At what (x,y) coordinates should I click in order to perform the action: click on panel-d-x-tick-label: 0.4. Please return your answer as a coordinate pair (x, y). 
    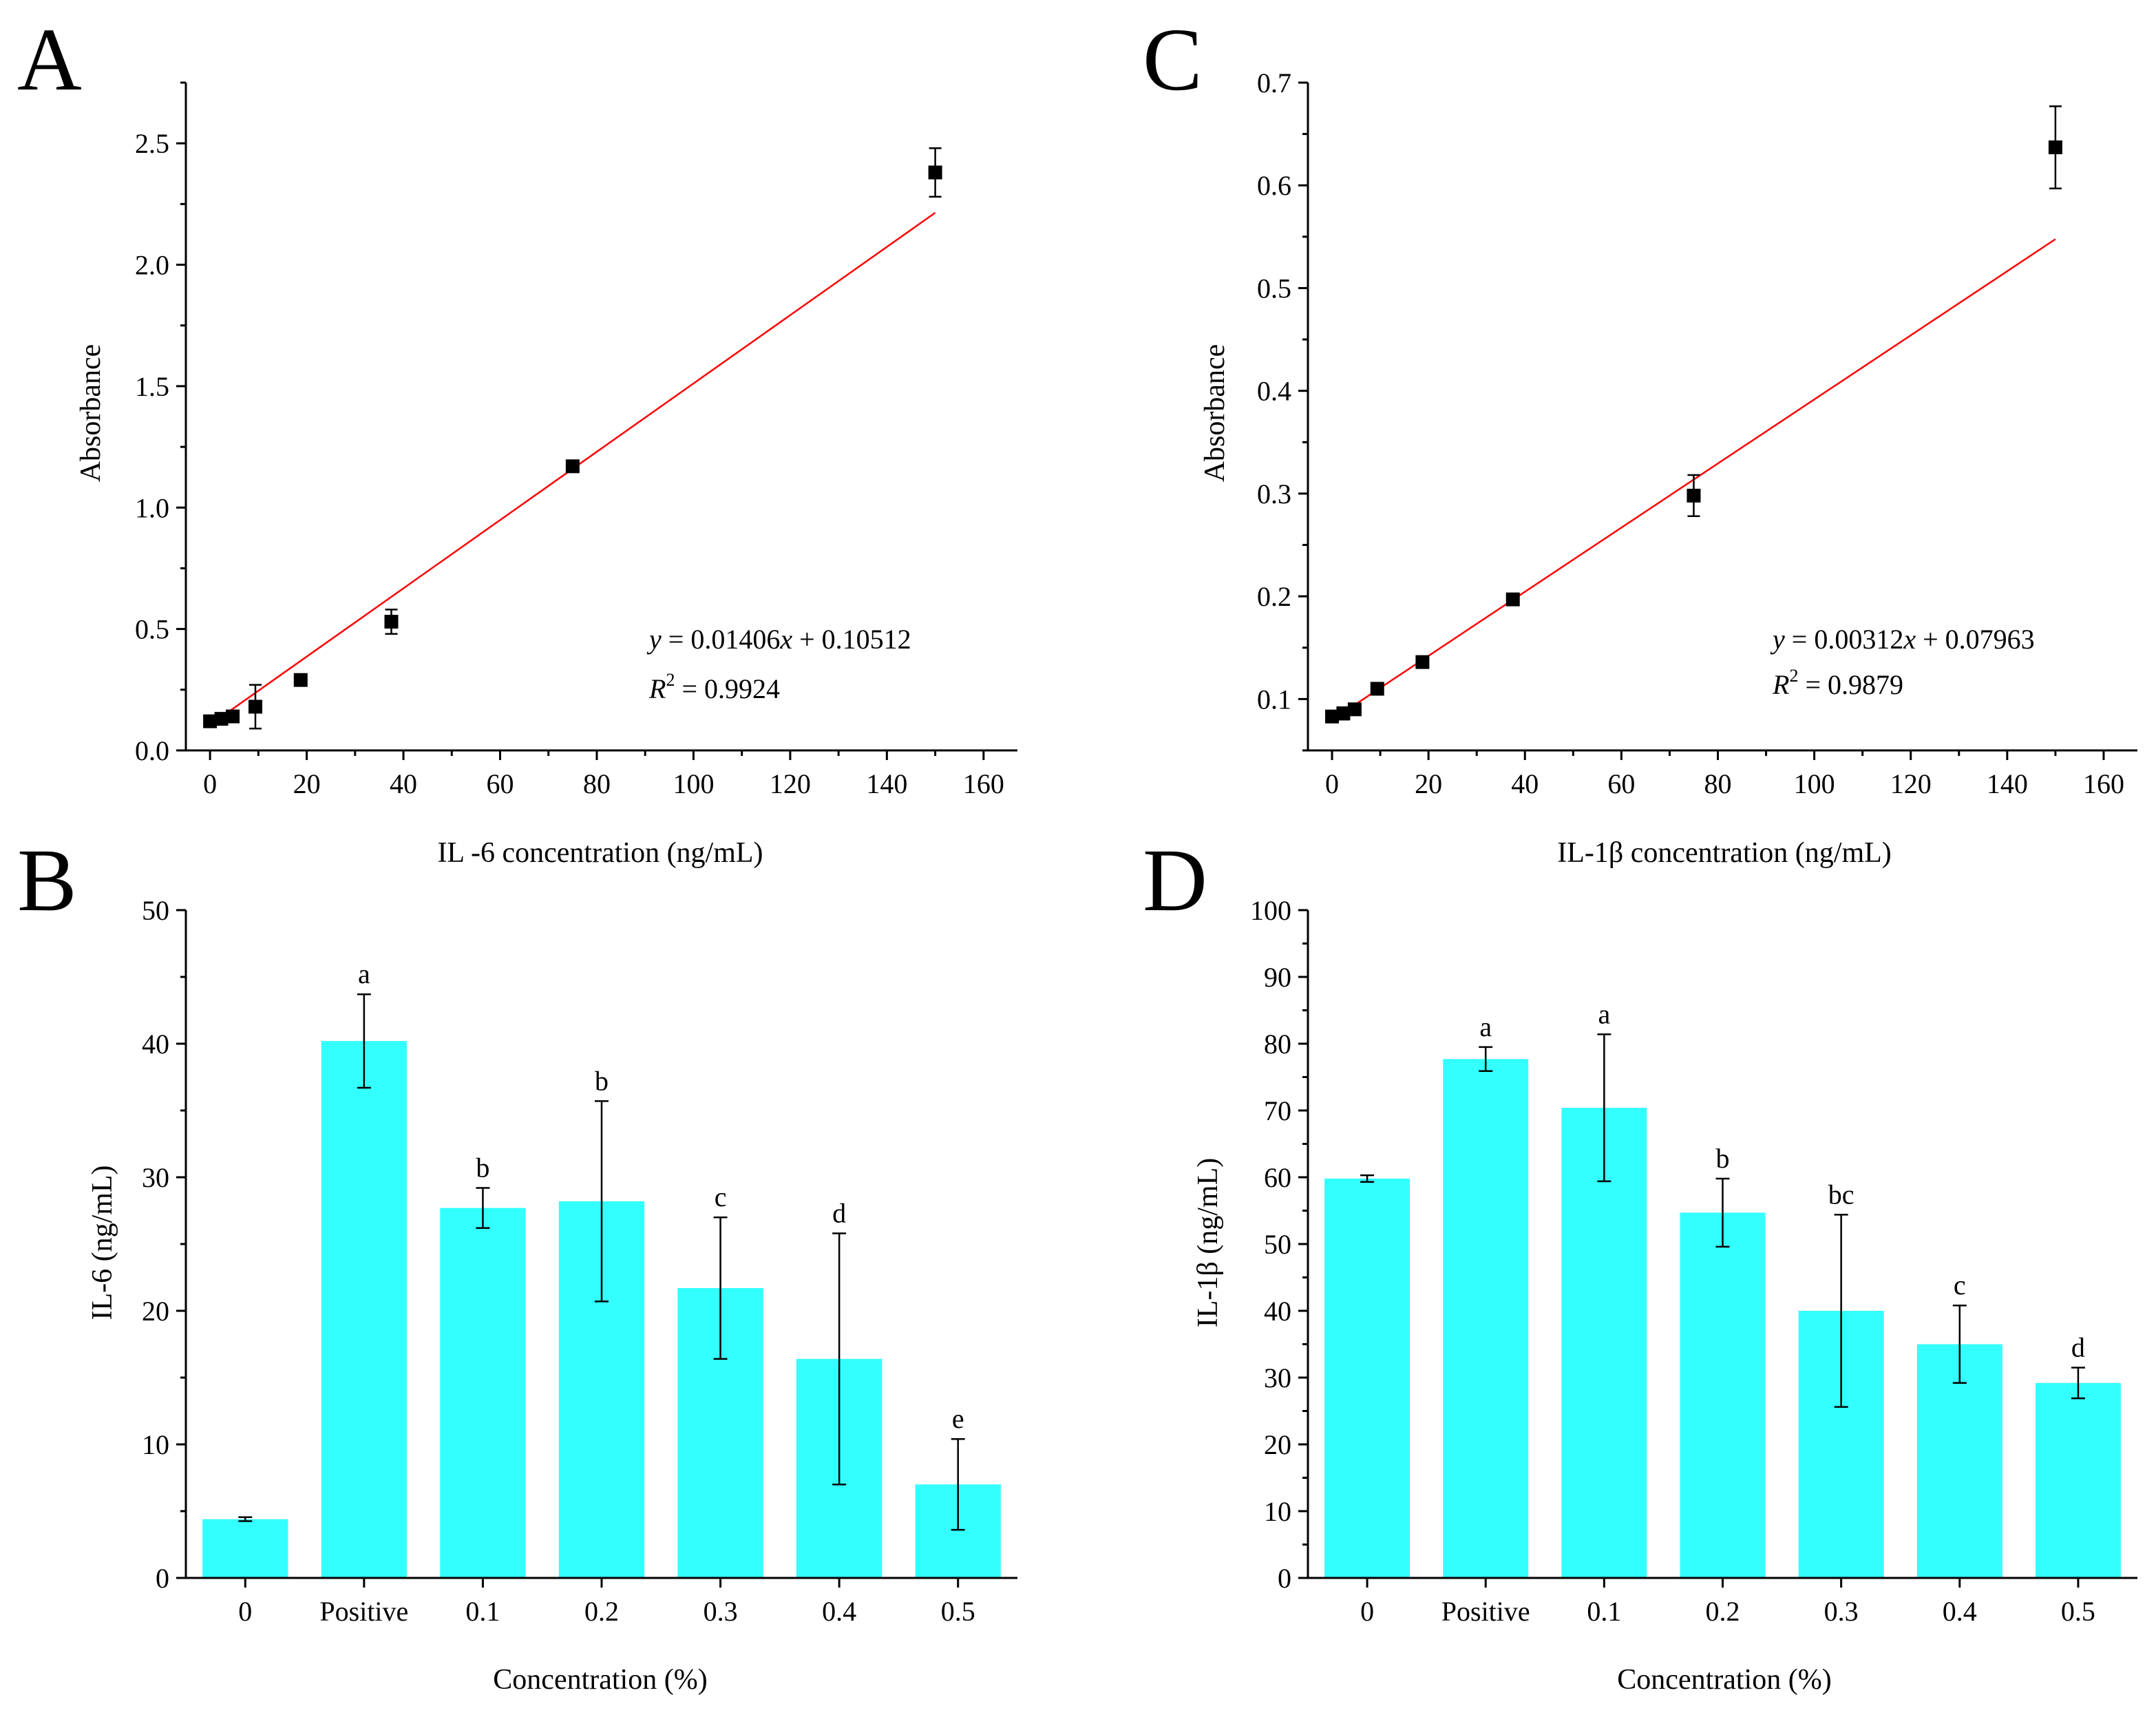
    Looking at the image, I should click on (1960, 1611).